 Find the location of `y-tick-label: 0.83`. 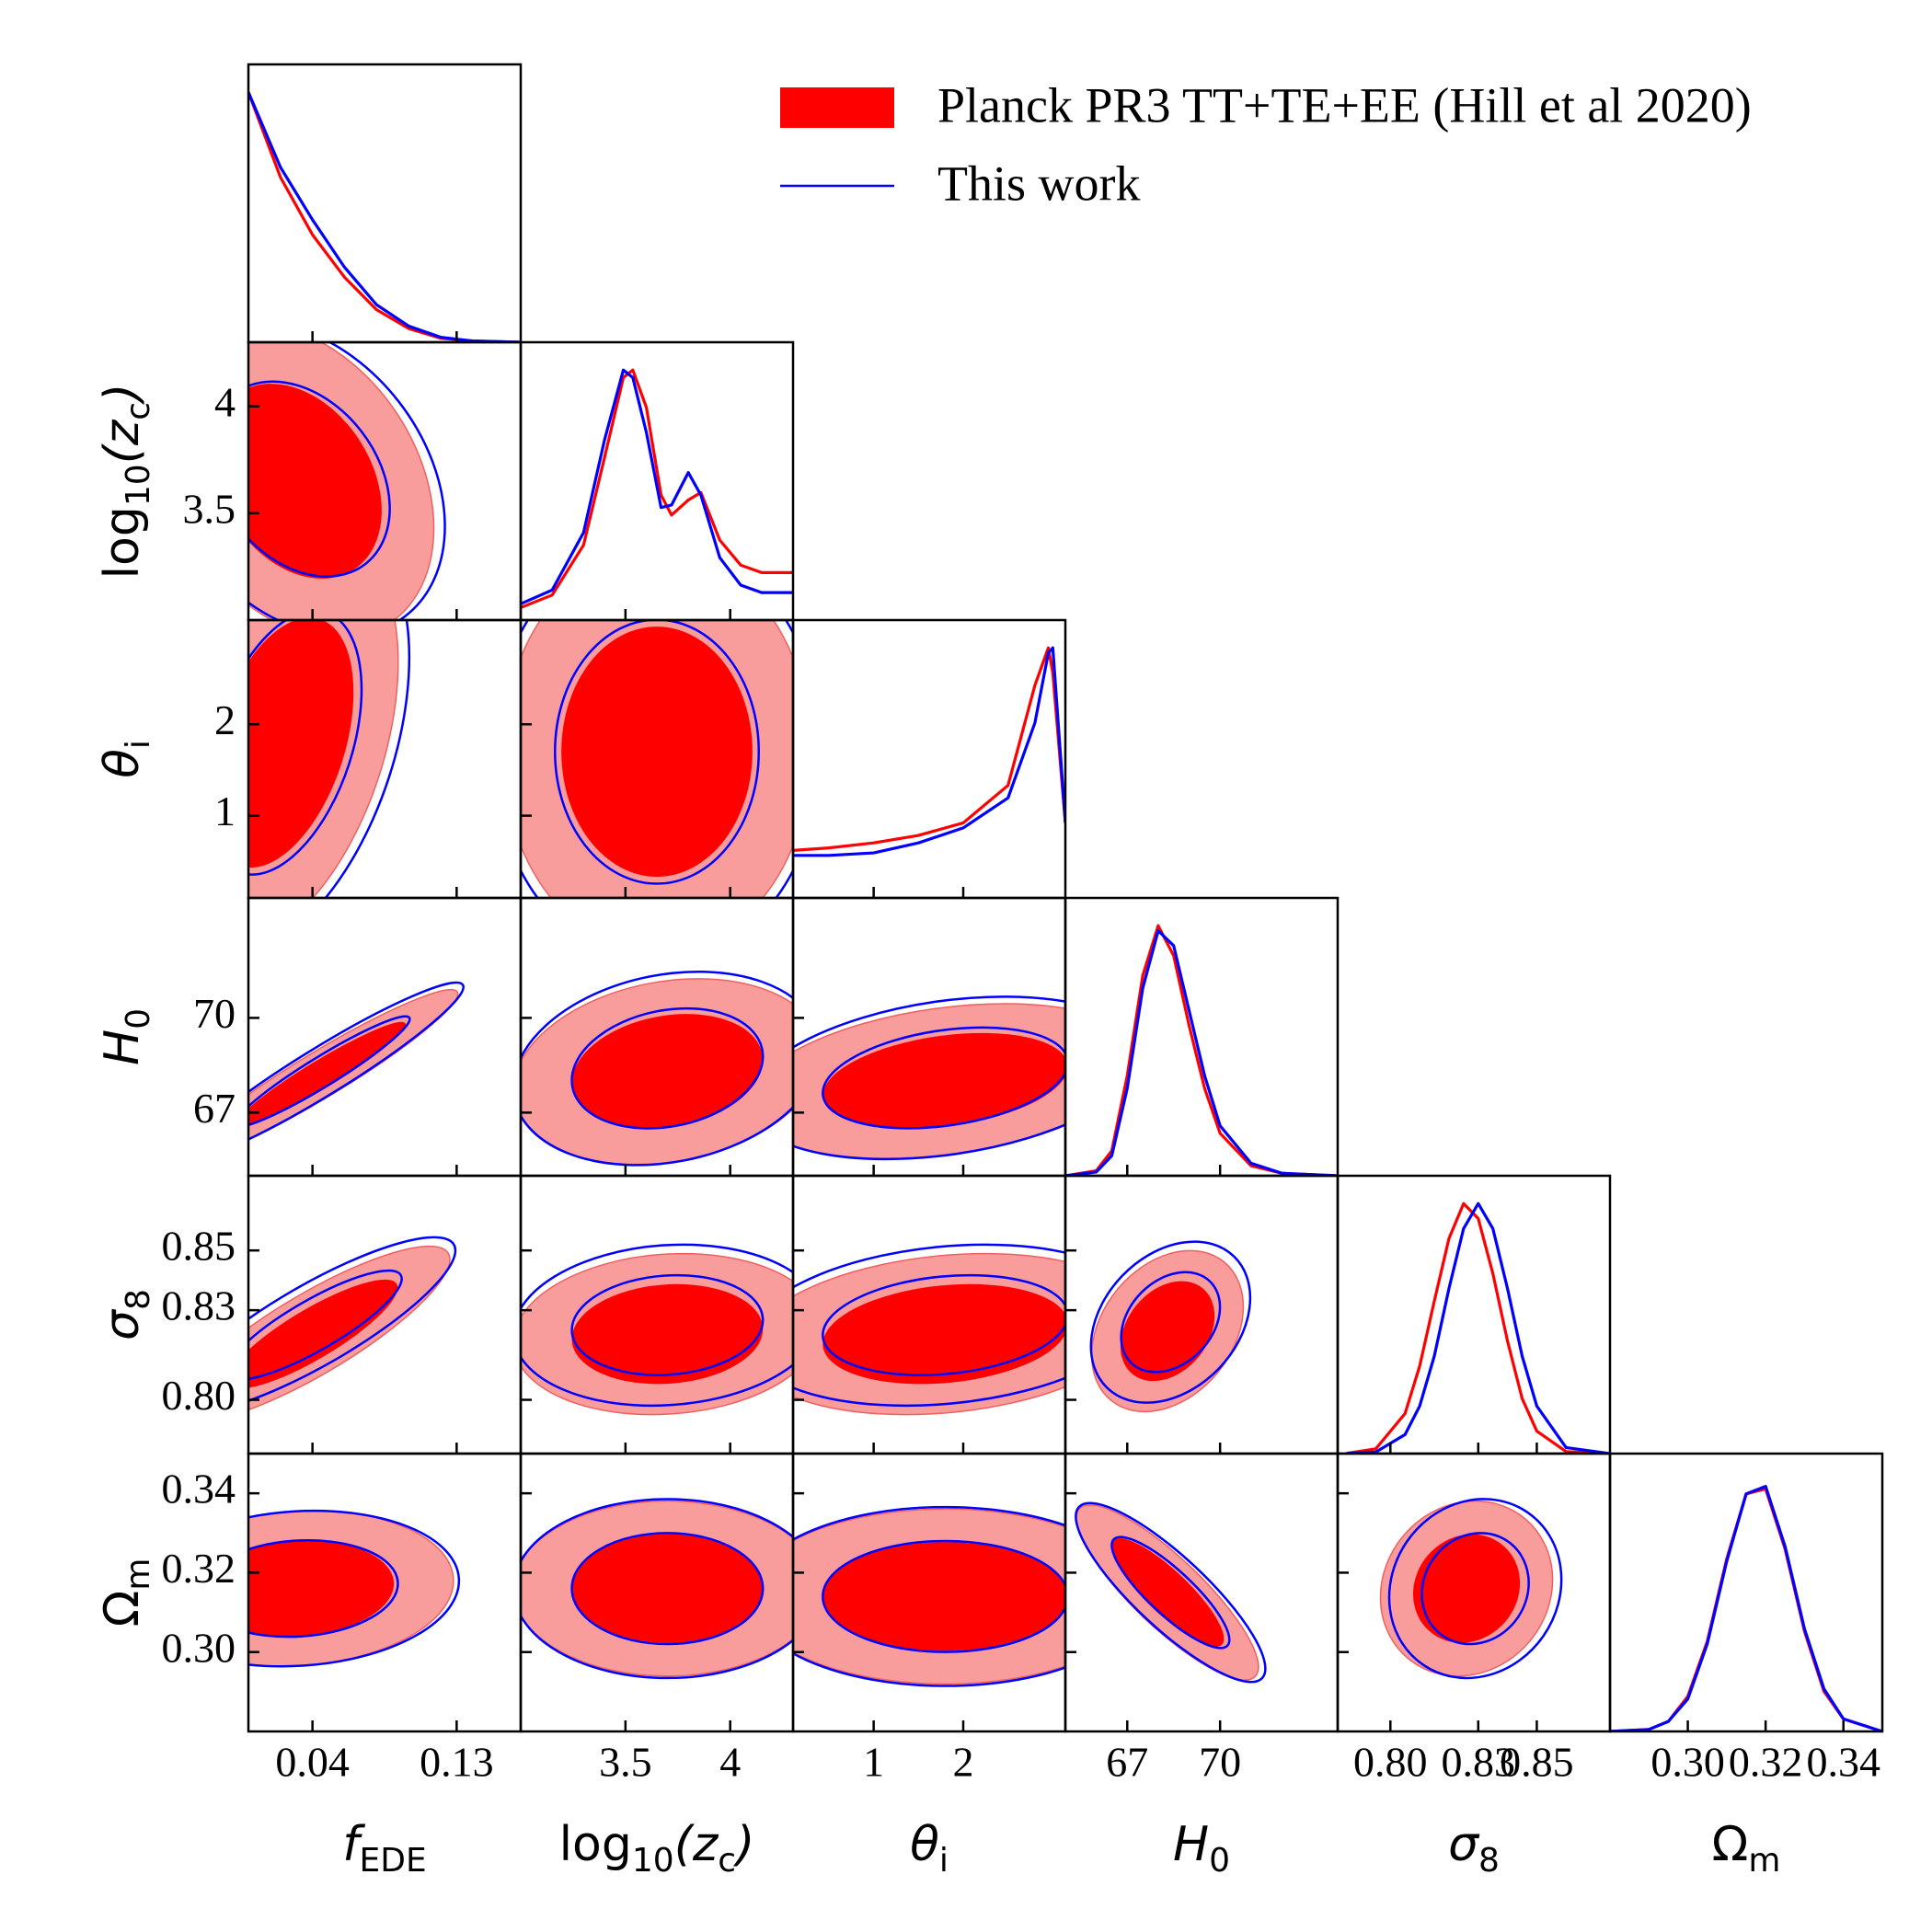

y-tick-label: 0.83 is located at coordinates (199, 1305).